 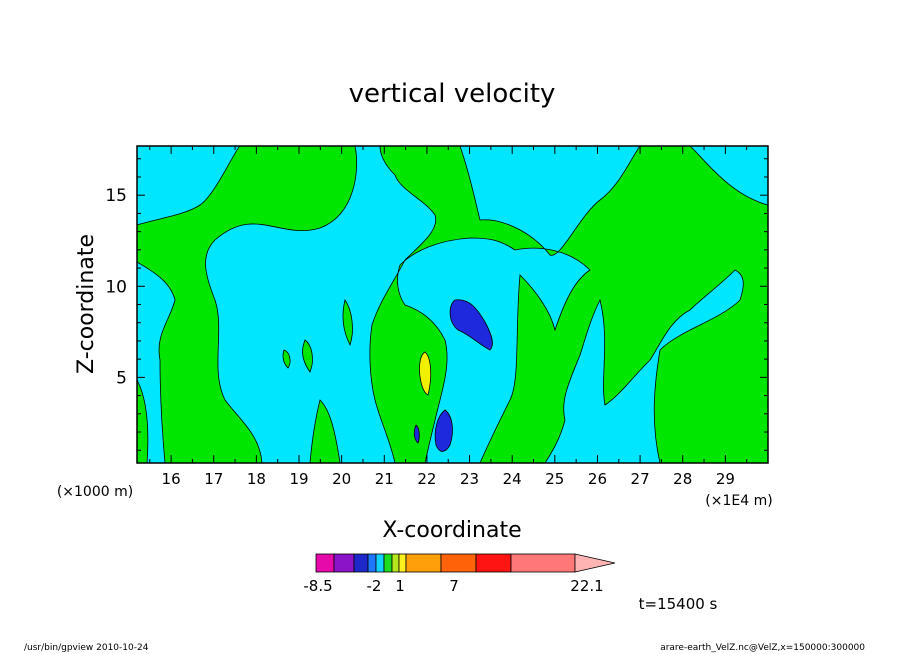 What do you see at coordinates (678, 604) in the screenshot?
I see `time-label: t=15400 s` at bounding box center [678, 604].